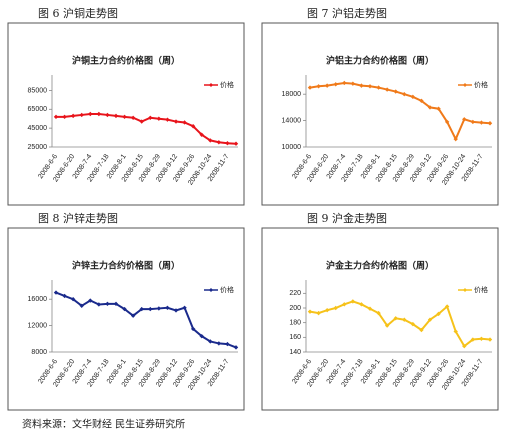  What do you see at coordinates (295, 352) in the screenshot?
I see `y-tick-label: 140` at bounding box center [295, 352].